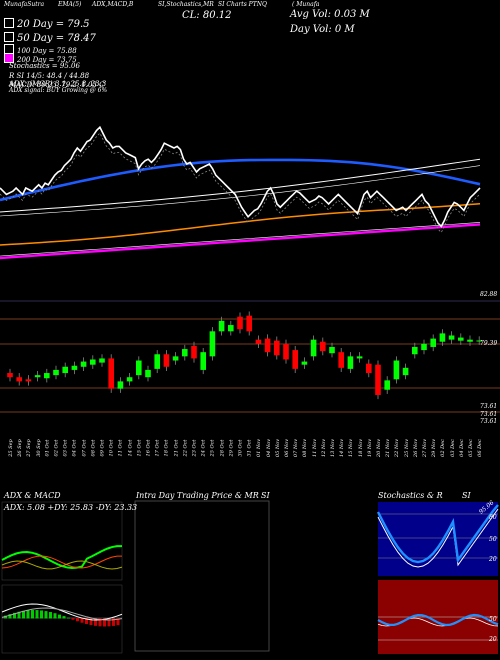 This screenshot has width=500, height=660. Describe the element at coordinates (44, 66) in the screenshot. I see `stochastics-readout: Stochastics = 95.06` at that location.